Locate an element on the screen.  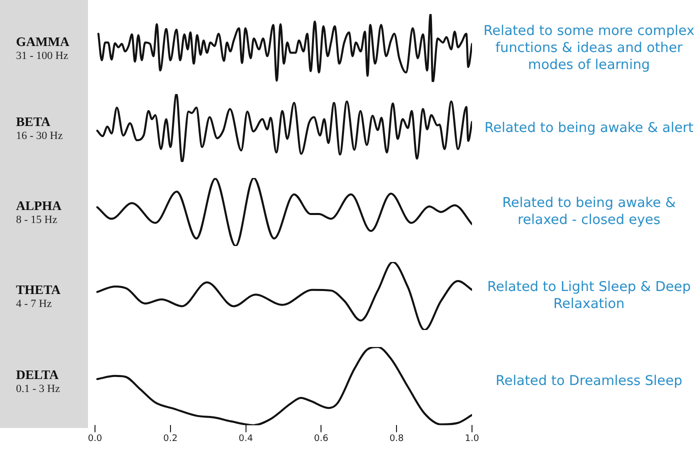
text: Related to Dreamless Sleep is located at coordinates (589, 381).